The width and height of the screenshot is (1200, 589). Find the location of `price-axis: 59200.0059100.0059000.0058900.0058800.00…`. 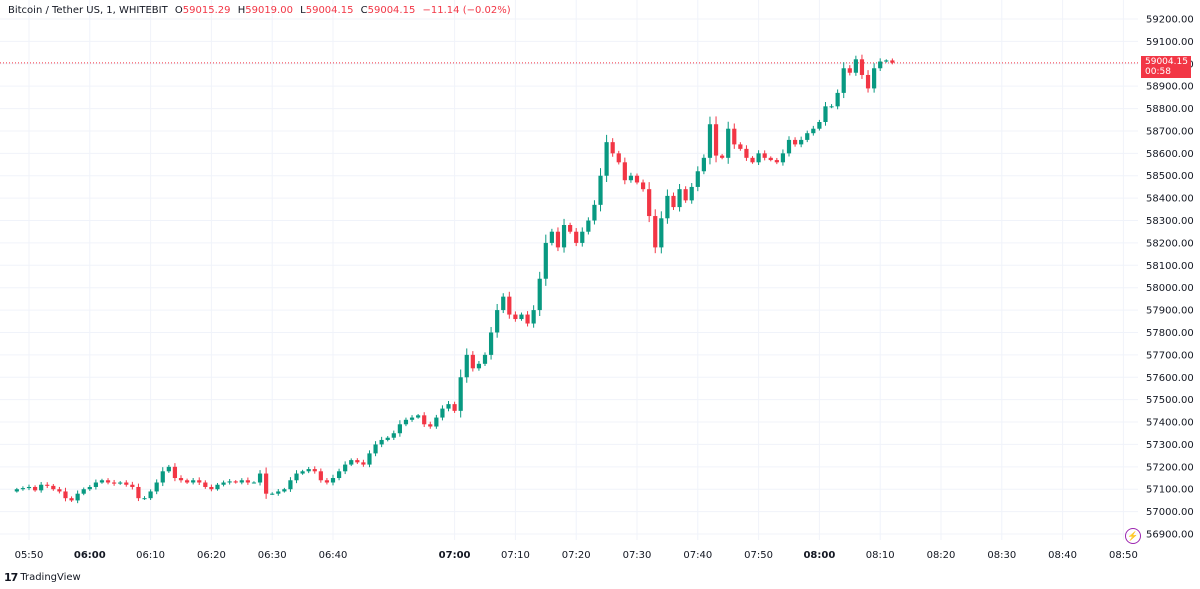

price-axis: 59200.0059100.0059000.0058900.0058800.00… is located at coordinates (1170, 278).